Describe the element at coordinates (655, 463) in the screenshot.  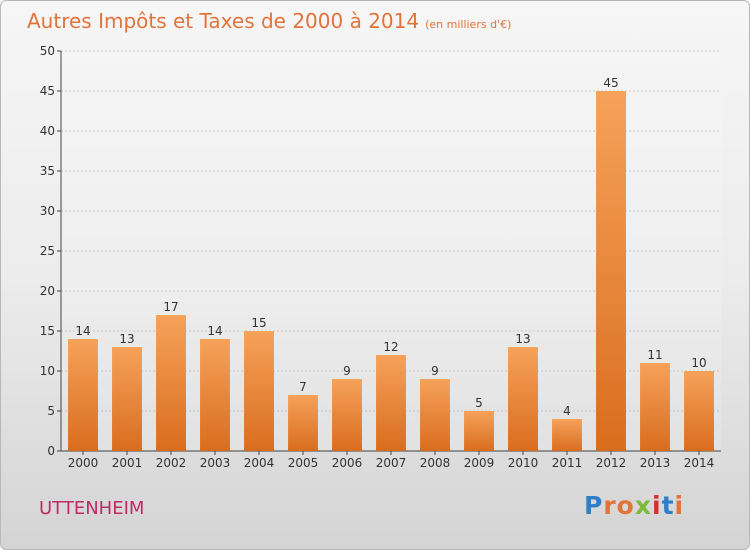
I see `x-tick-label-2013: 2013` at that location.